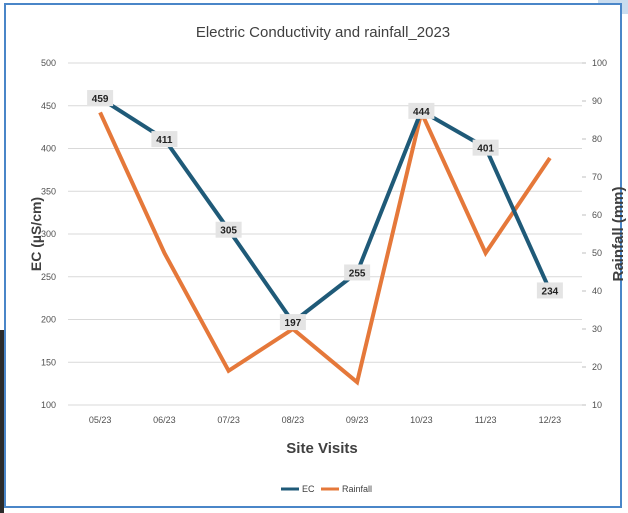  What do you see at coordinates (421, 420) in the screenshot?
I see `x-tick-label: 10/23` at bounding box center [421, 420].